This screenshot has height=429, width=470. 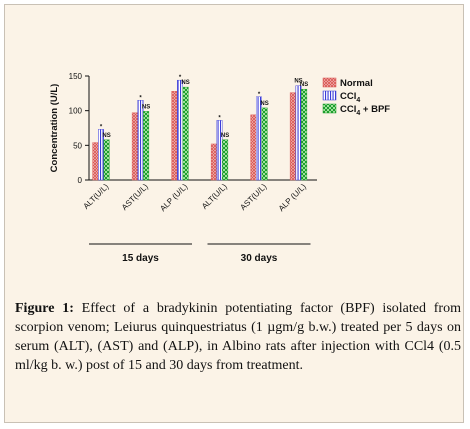 What do you see at coordinates (350, 97) in the screenshot?
I see `legend-label: CCl4` at bounding box center [350, 97].